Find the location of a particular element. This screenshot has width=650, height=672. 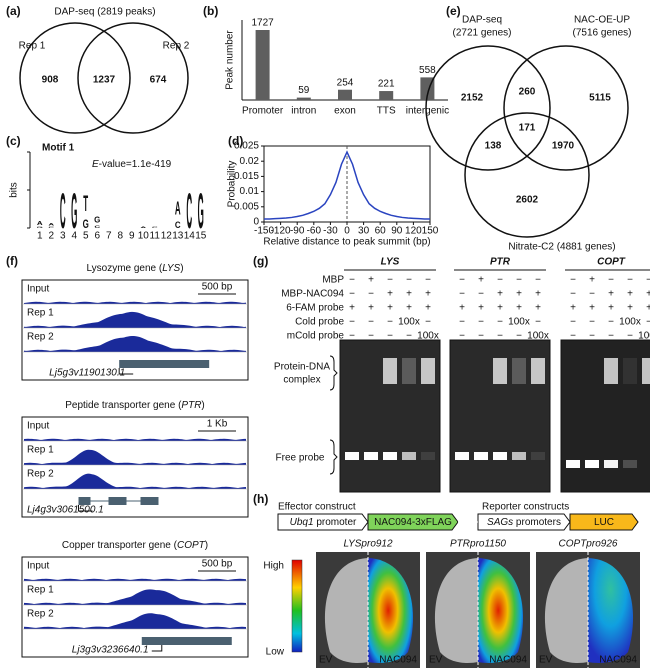

position-label: 4 is located at coordinates (74, 236).